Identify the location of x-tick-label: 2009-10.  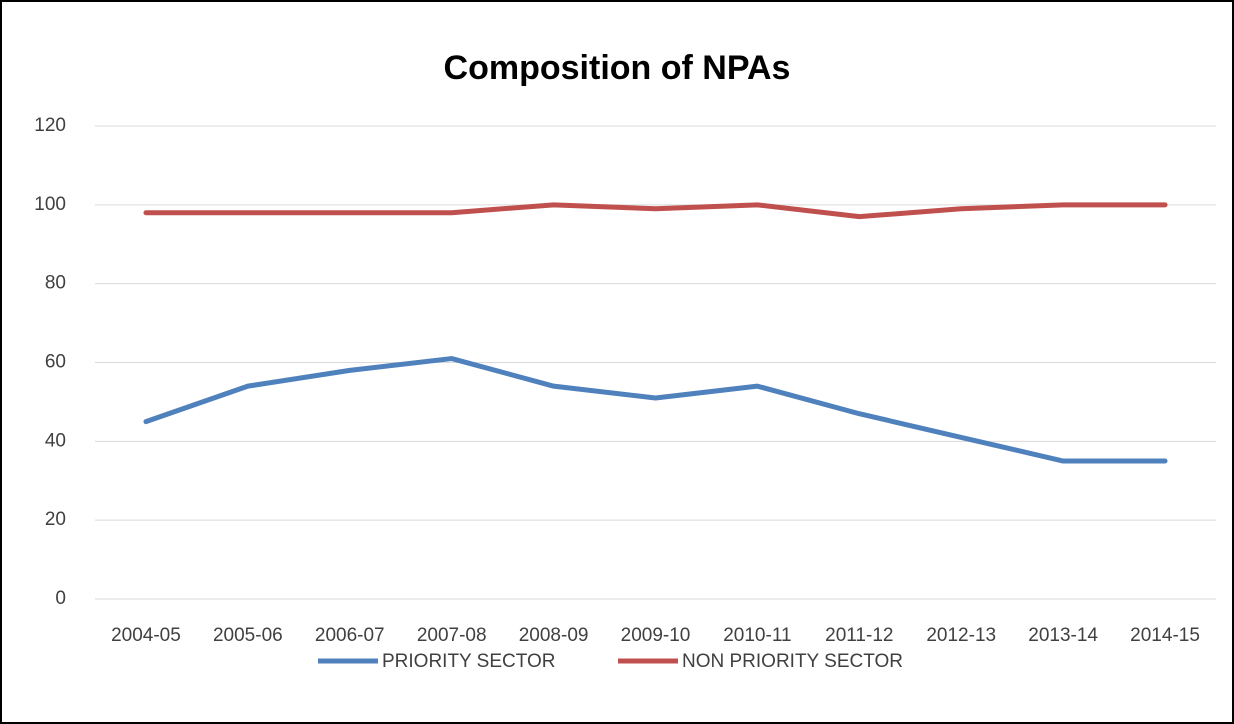
(656, 635).